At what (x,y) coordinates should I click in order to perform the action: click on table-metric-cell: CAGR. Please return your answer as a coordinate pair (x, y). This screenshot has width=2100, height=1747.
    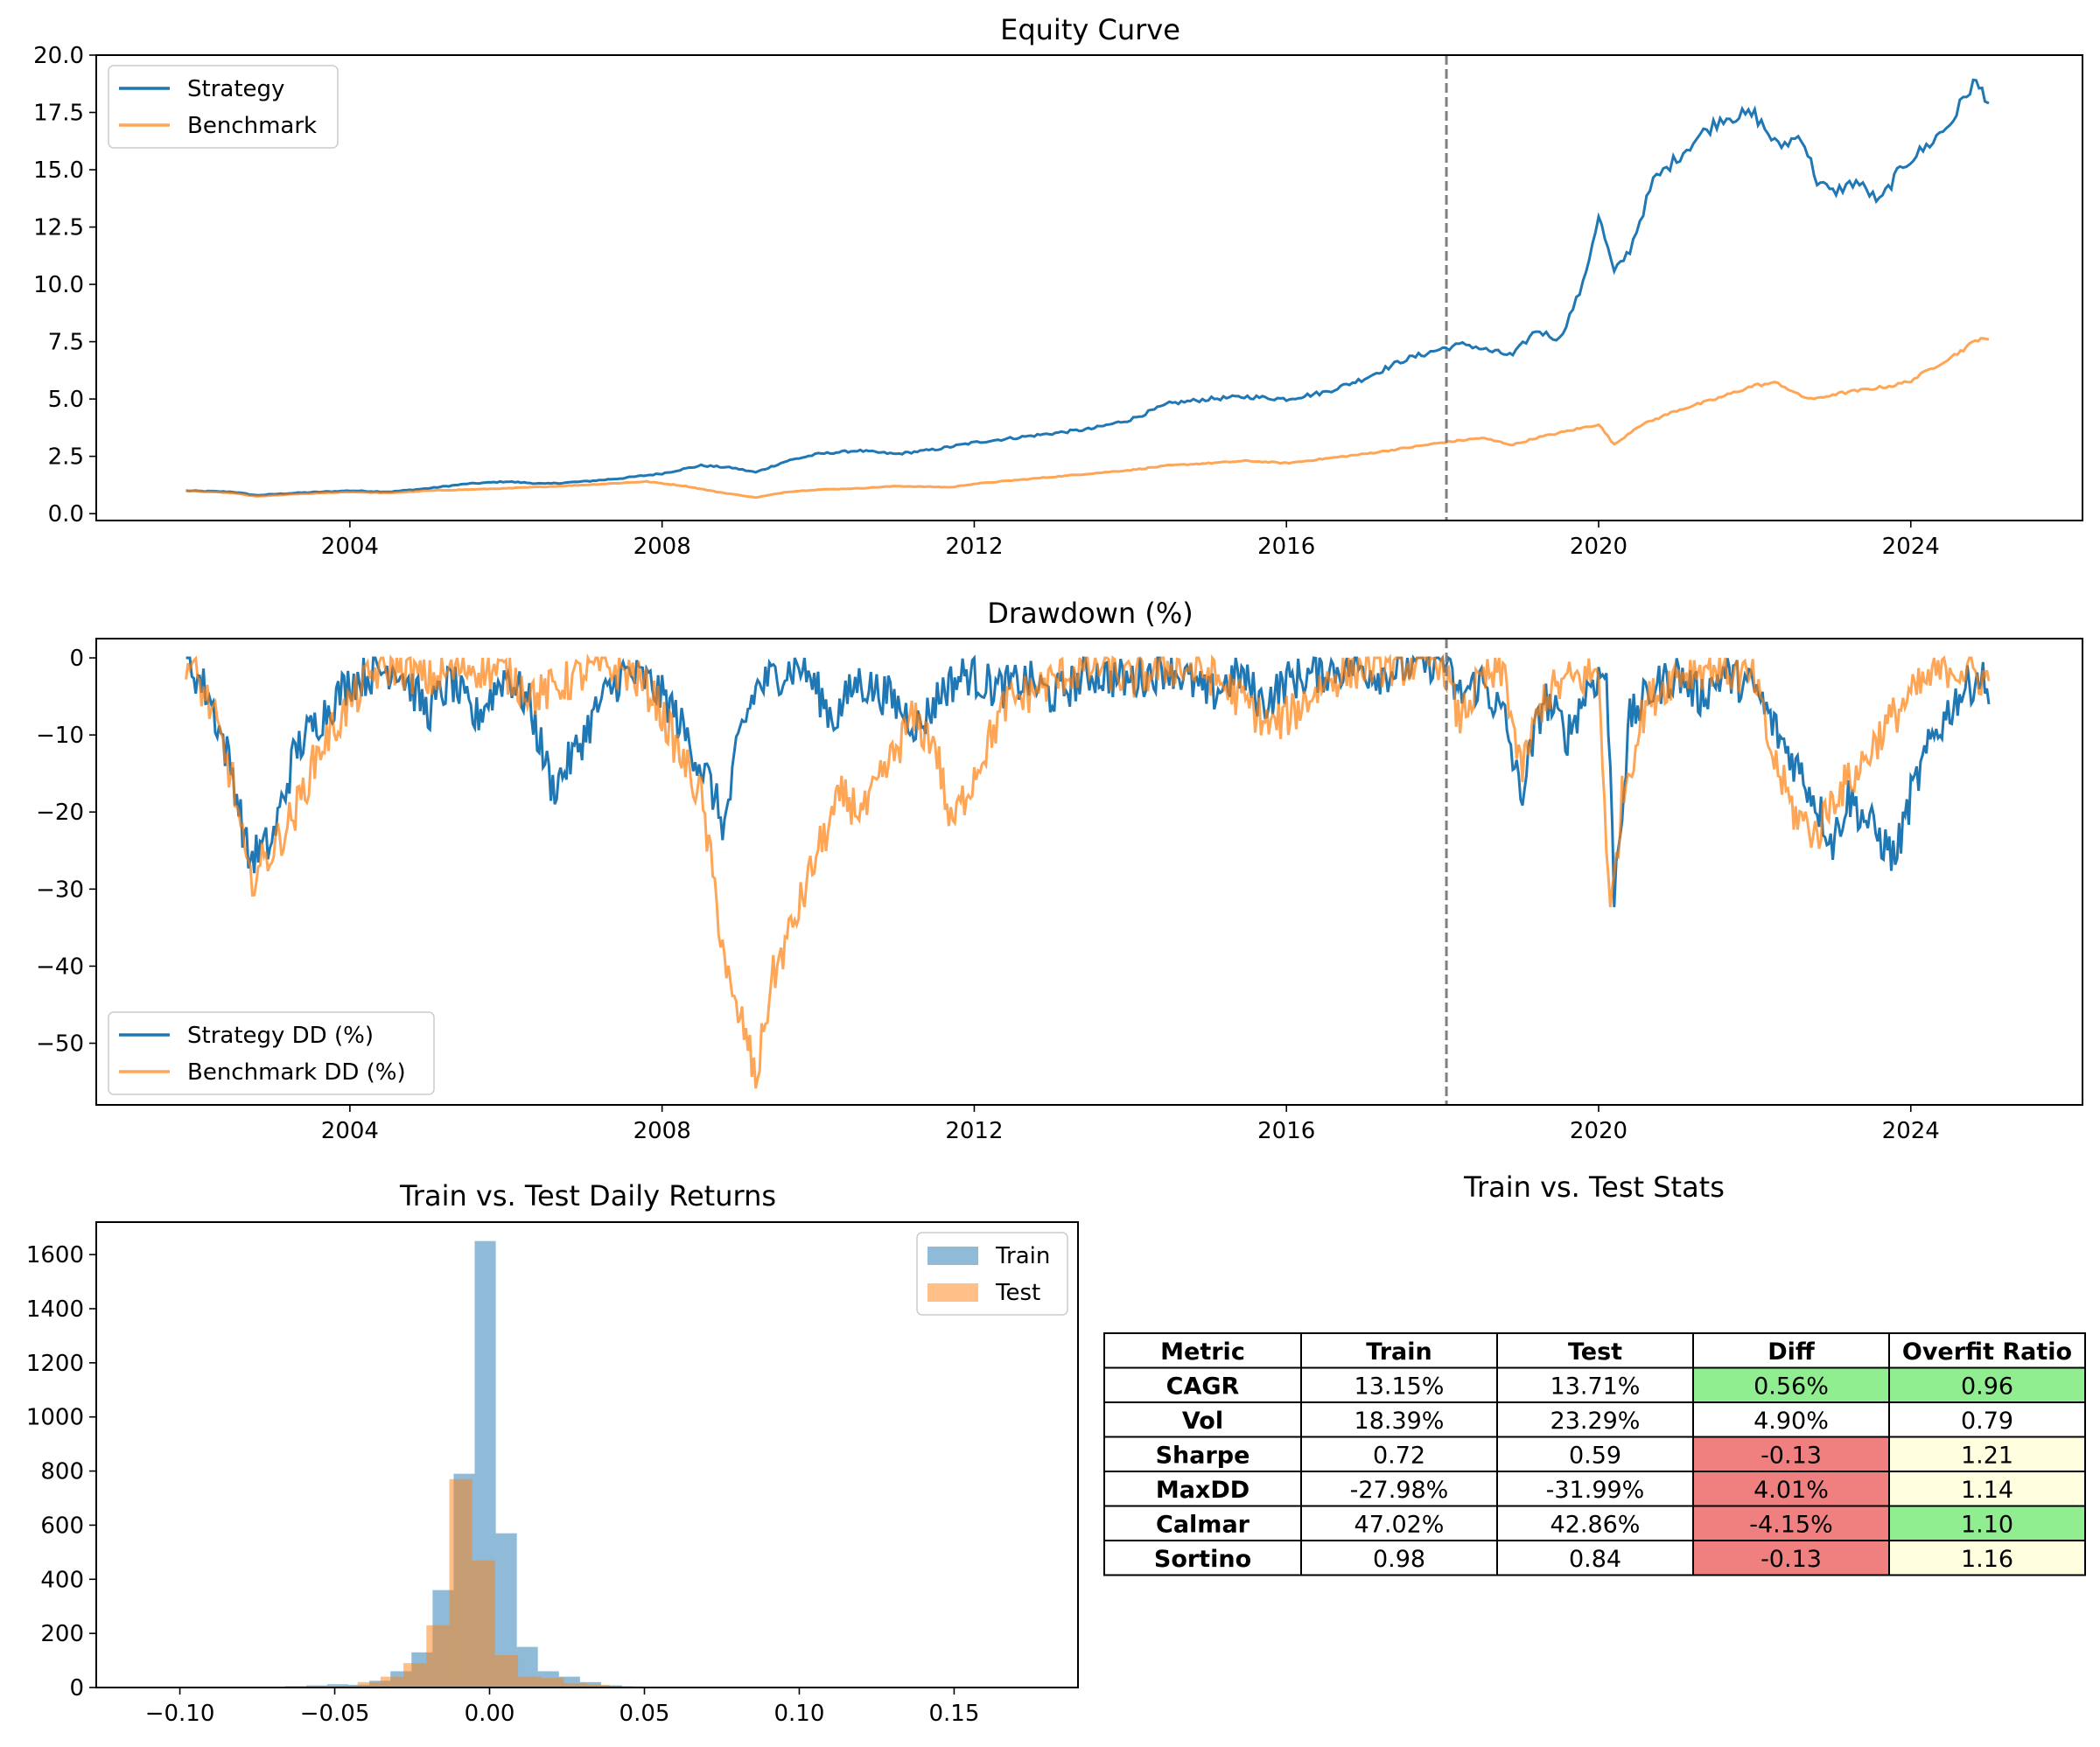
    Looking at the image, I should click on (1203, 1387).